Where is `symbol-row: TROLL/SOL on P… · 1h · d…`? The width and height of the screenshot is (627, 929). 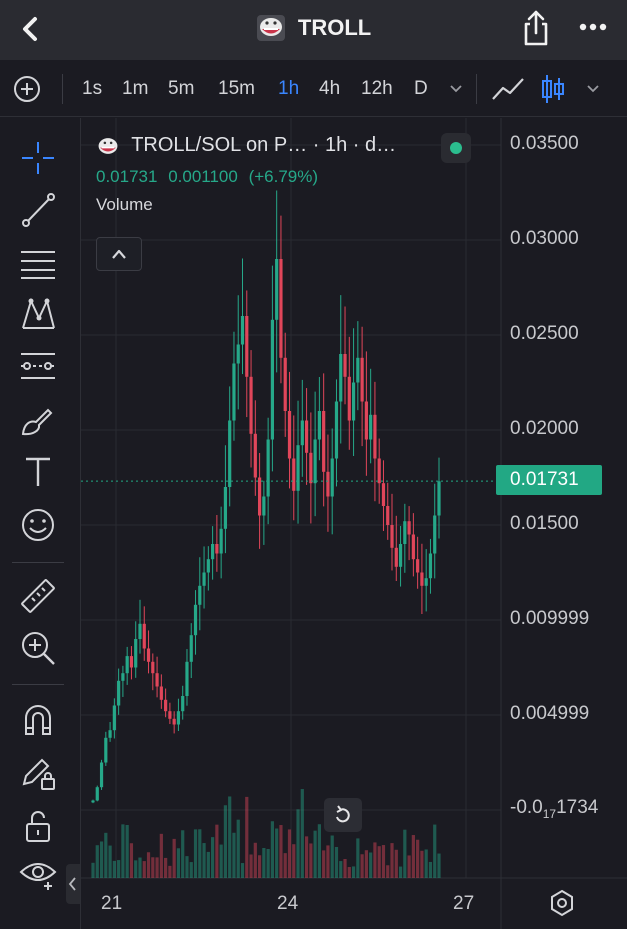
symbol-row: TROLL/SOL on P… · 1h · d… is located at coordinates (276, 145).